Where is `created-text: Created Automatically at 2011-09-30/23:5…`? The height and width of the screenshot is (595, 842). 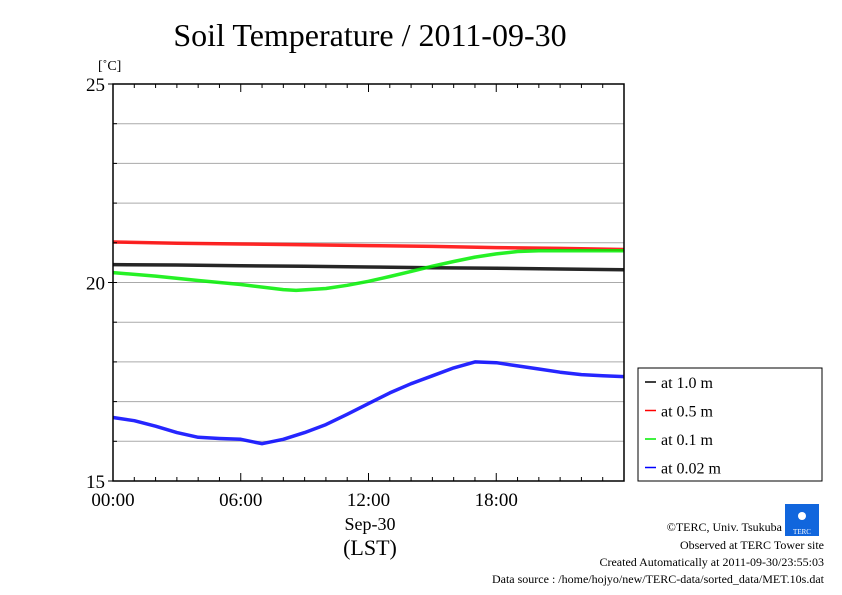 created-text: Created Automatically at 2011-09-30/23:5… is located at coordinates (711, 562).